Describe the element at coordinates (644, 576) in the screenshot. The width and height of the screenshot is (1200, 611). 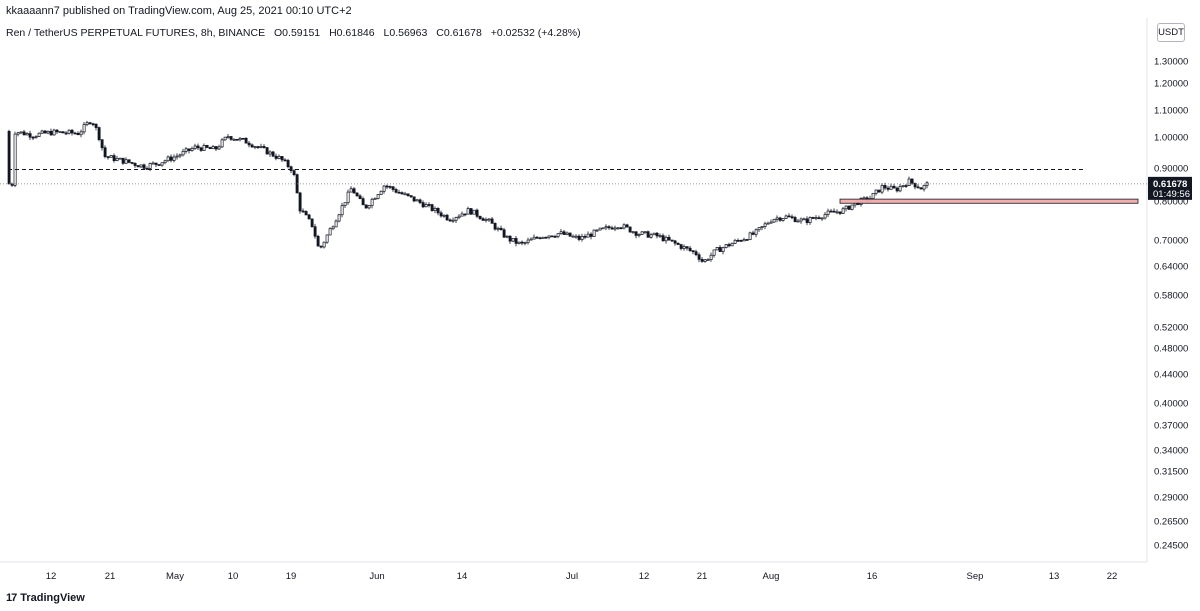
I see `time-tick-label: 12` at that location.